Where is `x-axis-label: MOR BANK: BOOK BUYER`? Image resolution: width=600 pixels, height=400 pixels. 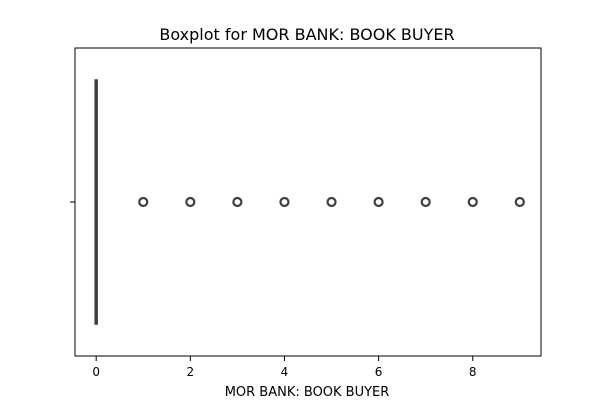
x-axis-label: MOR BANK: BOOK BUYER is located at coordinates (307, 392).